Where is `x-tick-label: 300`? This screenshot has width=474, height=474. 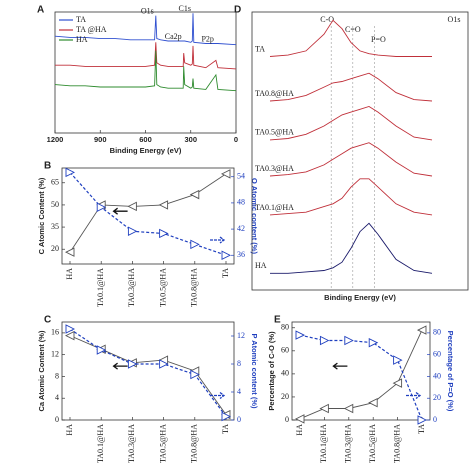 x-tick-label: 300 is located at coordinates (190, 139).